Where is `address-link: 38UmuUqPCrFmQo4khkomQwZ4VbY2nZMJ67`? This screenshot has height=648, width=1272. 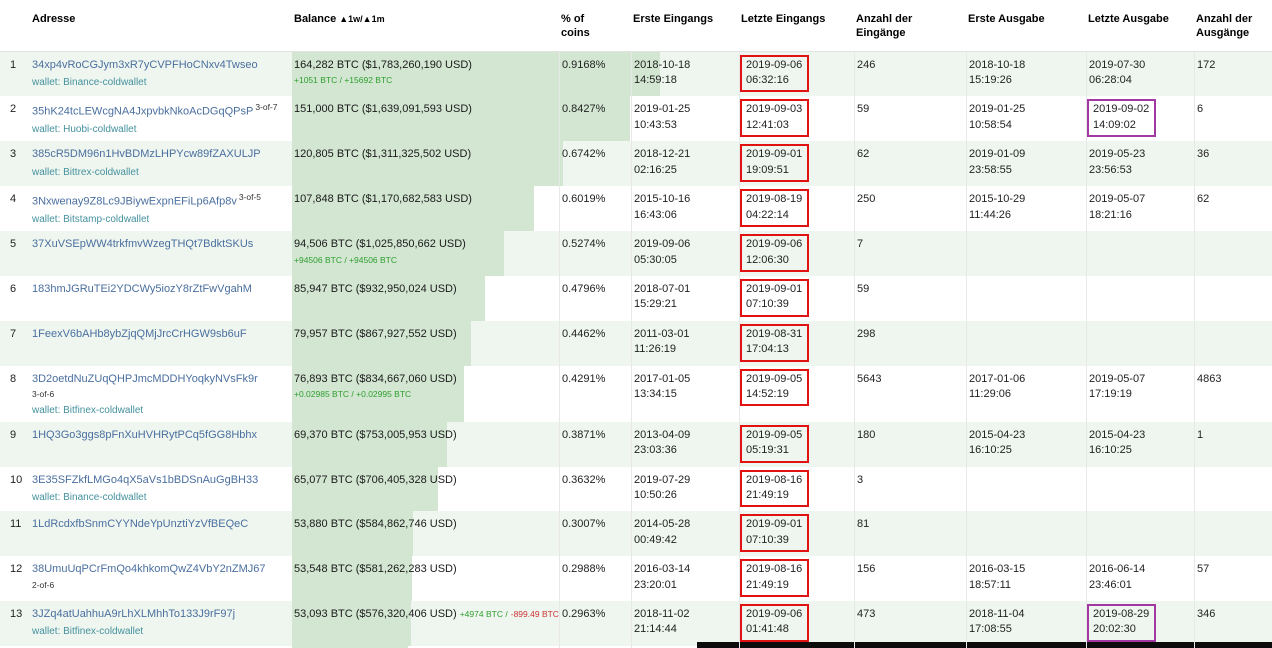
address-link: 38UmuUqPCrFmQo4khkomQwZ4VbY2nZMJ67 is located at coordinates (149, 569).